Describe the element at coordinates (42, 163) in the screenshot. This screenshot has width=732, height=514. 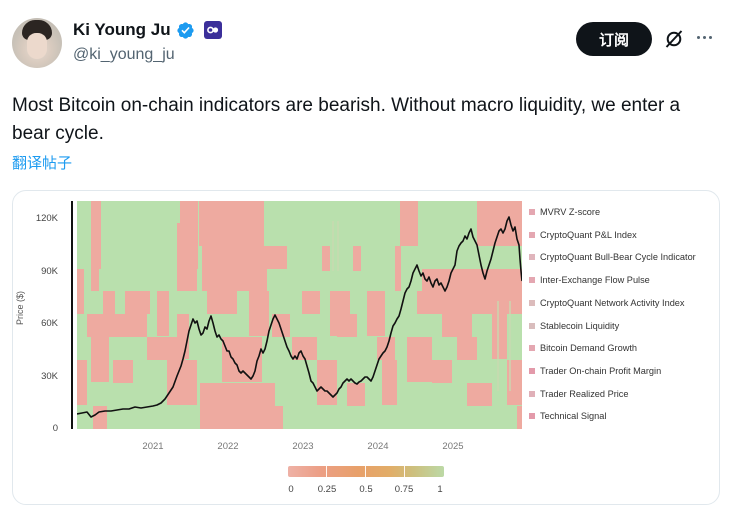
I see `translate-post-link: 翻译帖子` at that location.